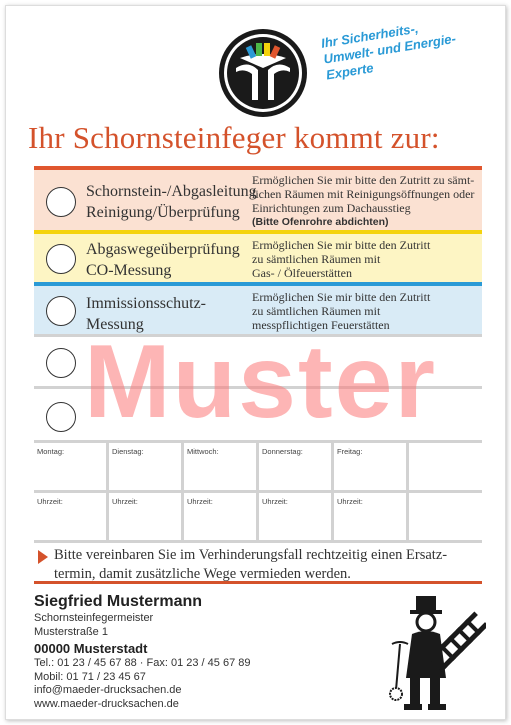  I want to click on day-cell: Freitag:, so click(371, 466).